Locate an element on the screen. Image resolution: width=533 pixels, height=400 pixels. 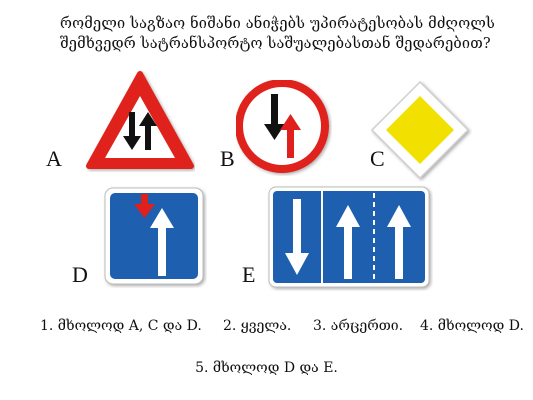
sign-label-d: D is located at coordinates (80, 274).